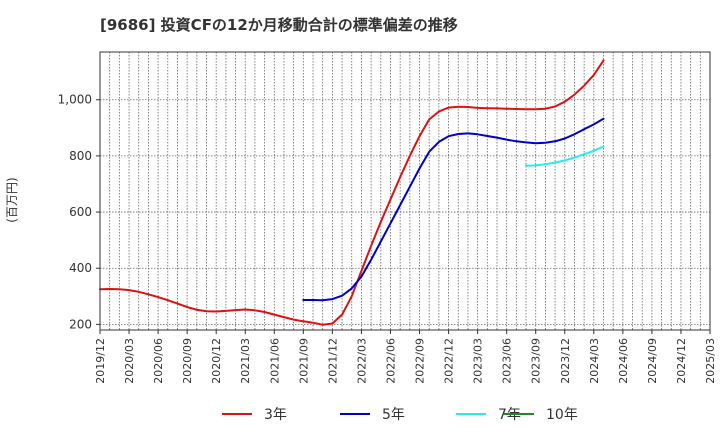 The image size is (720, 440). I want to click on x-tick-label: 2024/09, so click(652, 361).